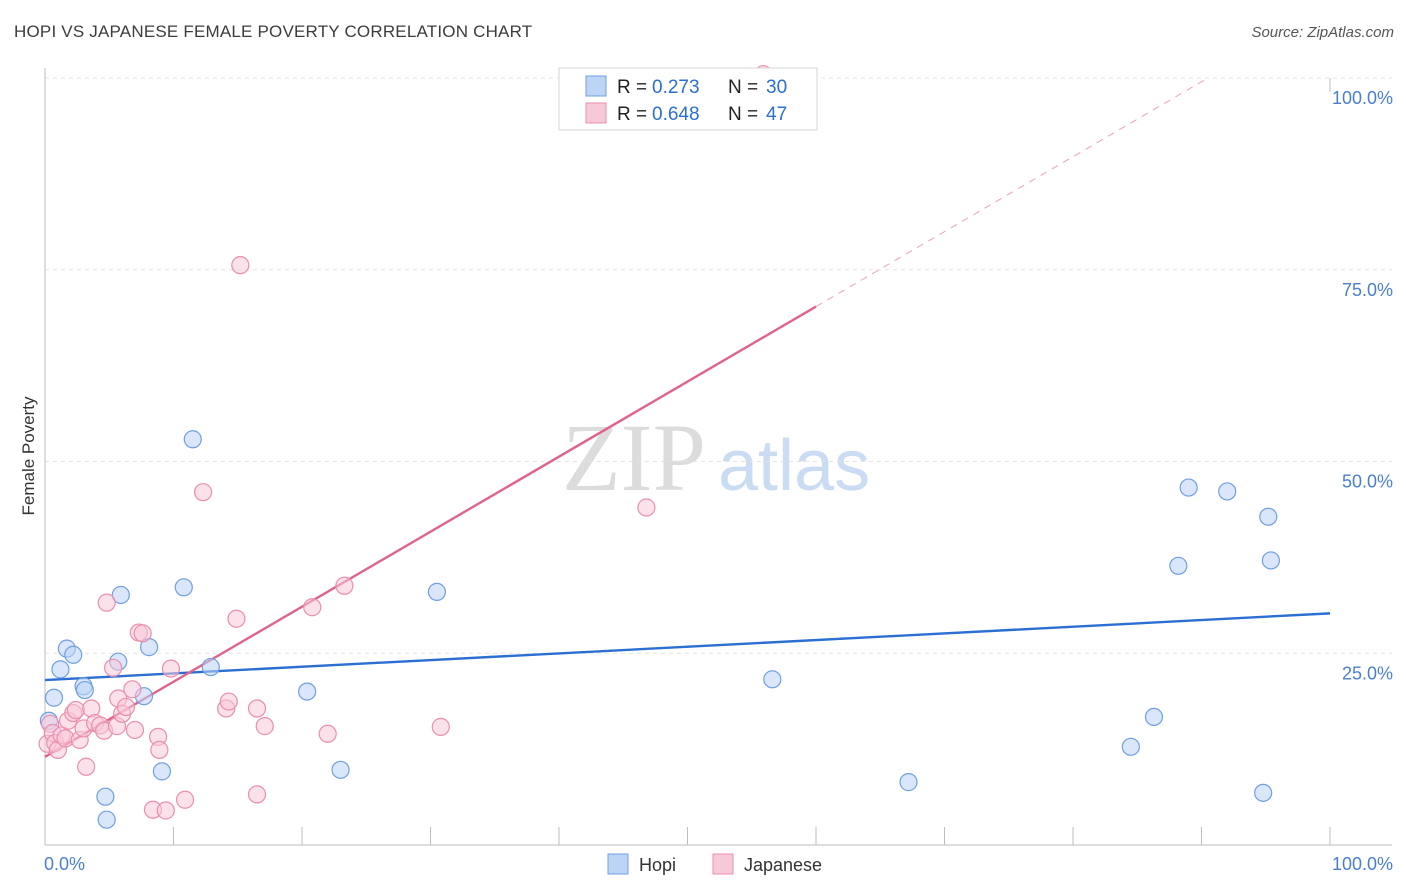 Image resolution: width=1406 pixels, height=892 pixels. I want to click on watermark: ZIP atlas, so click(716, 457).